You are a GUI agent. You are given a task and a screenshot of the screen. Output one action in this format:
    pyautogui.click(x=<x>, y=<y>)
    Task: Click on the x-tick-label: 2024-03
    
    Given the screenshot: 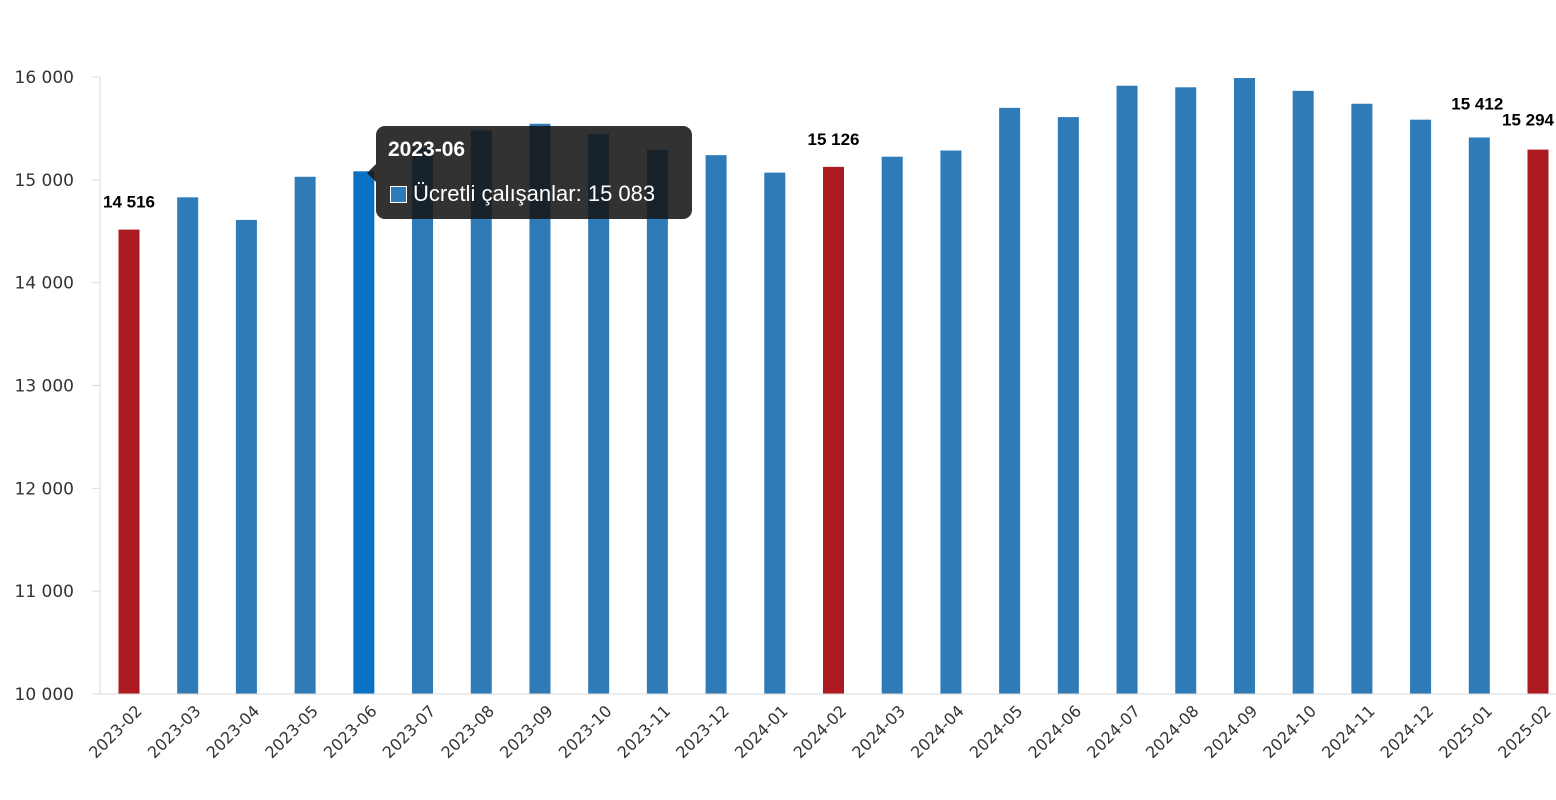 What is the action you would take?
    pyautogui.click(x=878, y=731)
    